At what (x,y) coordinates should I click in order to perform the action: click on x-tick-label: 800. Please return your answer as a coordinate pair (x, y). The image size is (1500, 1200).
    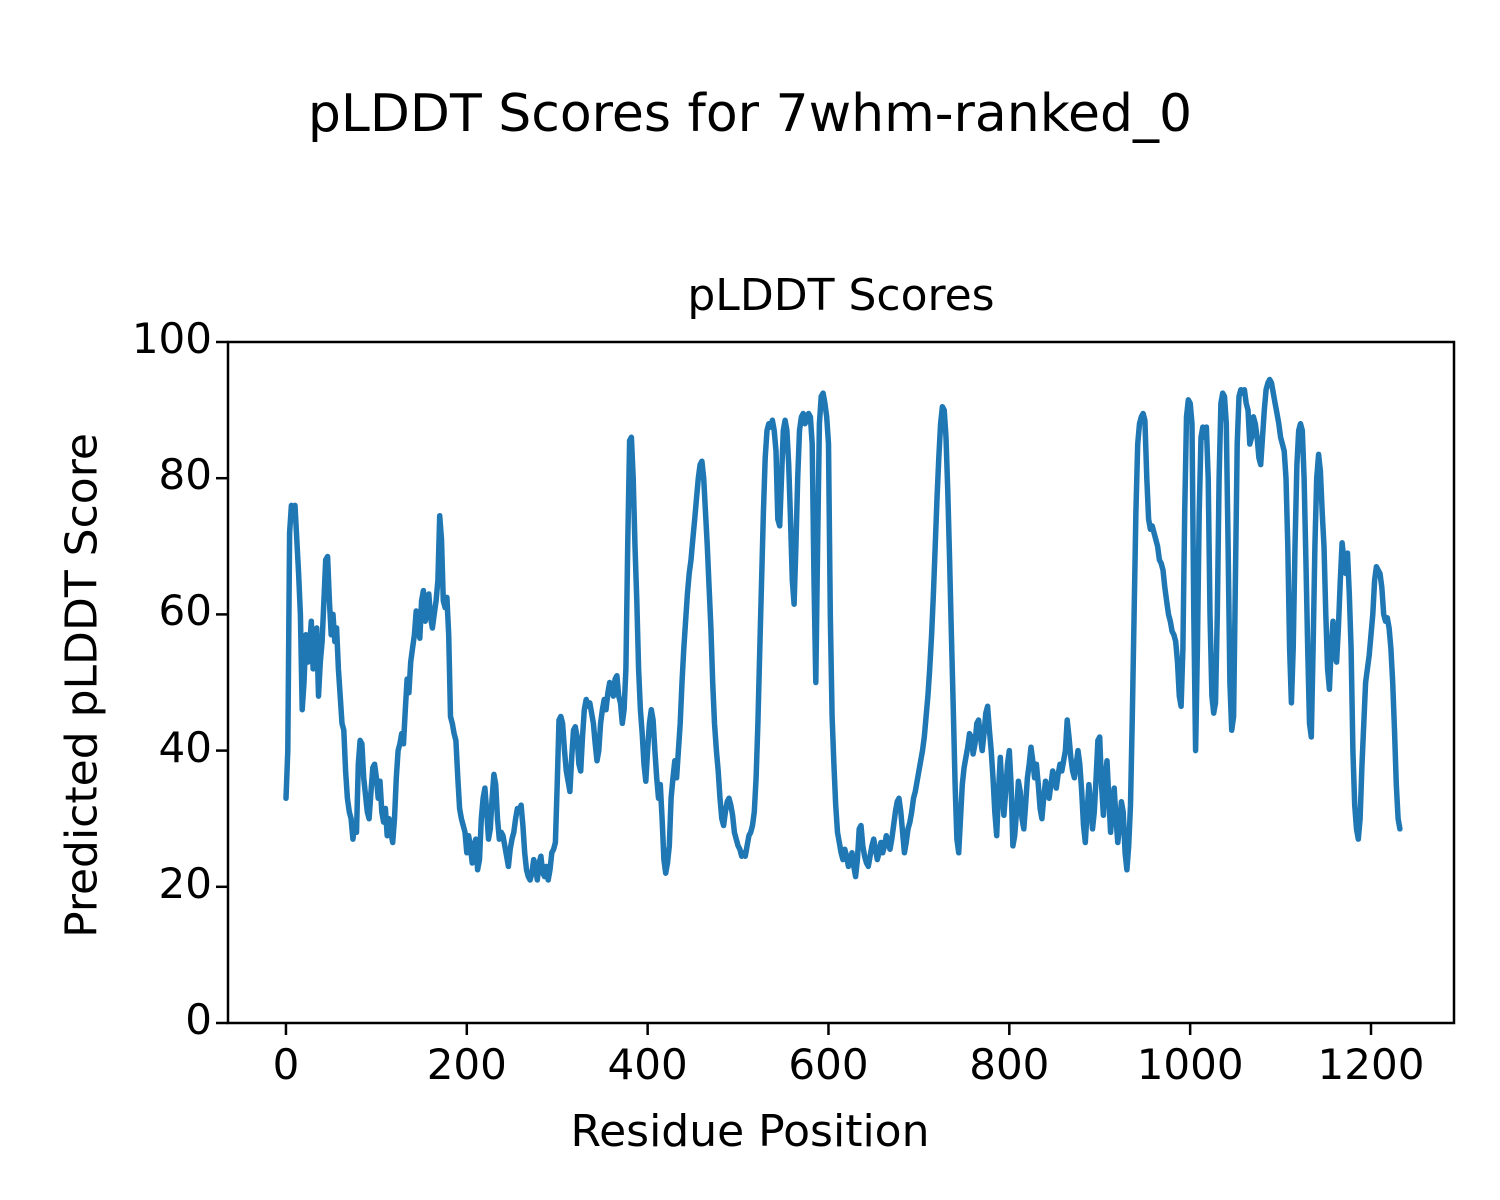
    Looking at the image, I should click on (1009, 1064).